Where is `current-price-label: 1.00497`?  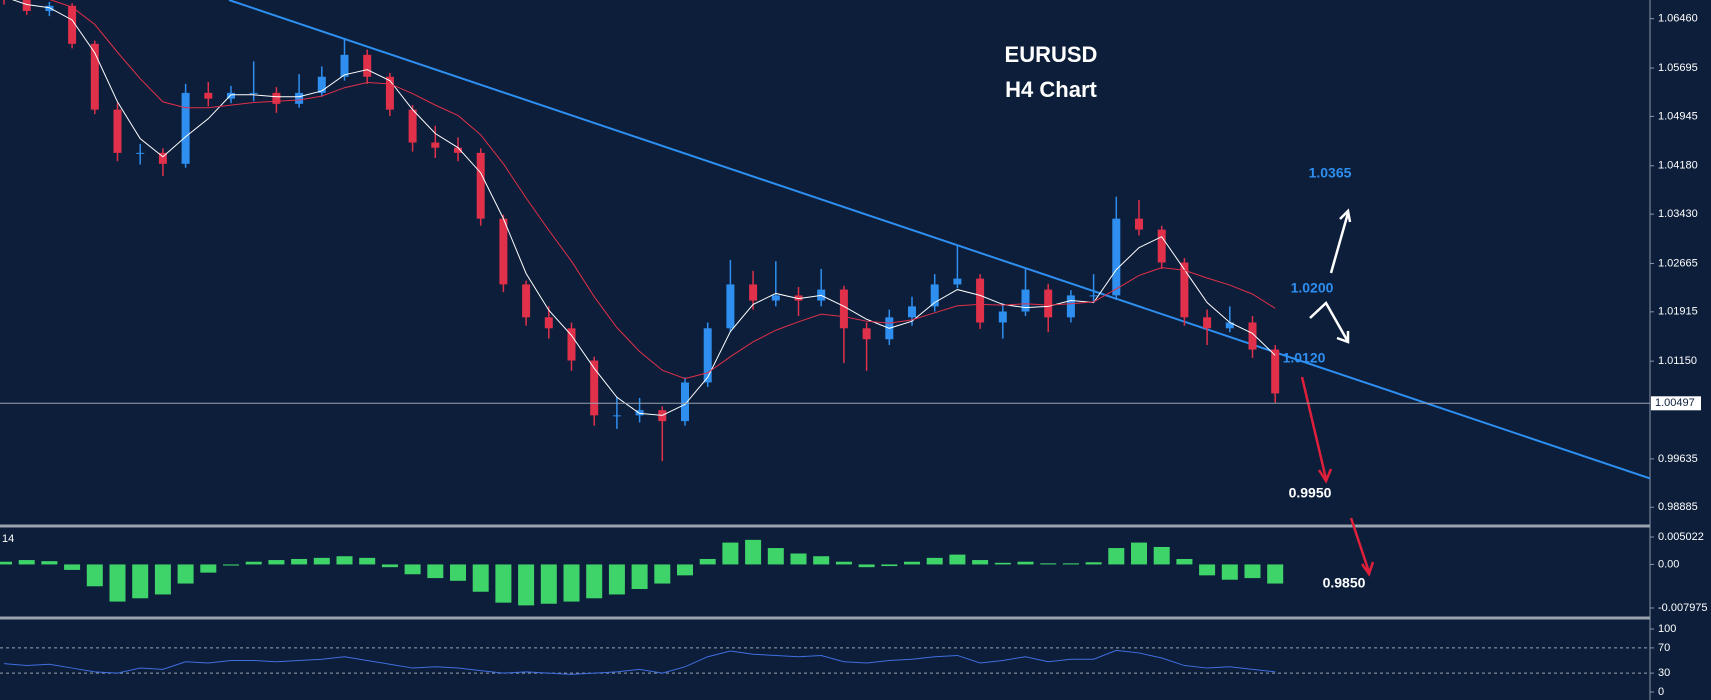 current-price-label: 1.00497 is located at coordinates (1675, 403).